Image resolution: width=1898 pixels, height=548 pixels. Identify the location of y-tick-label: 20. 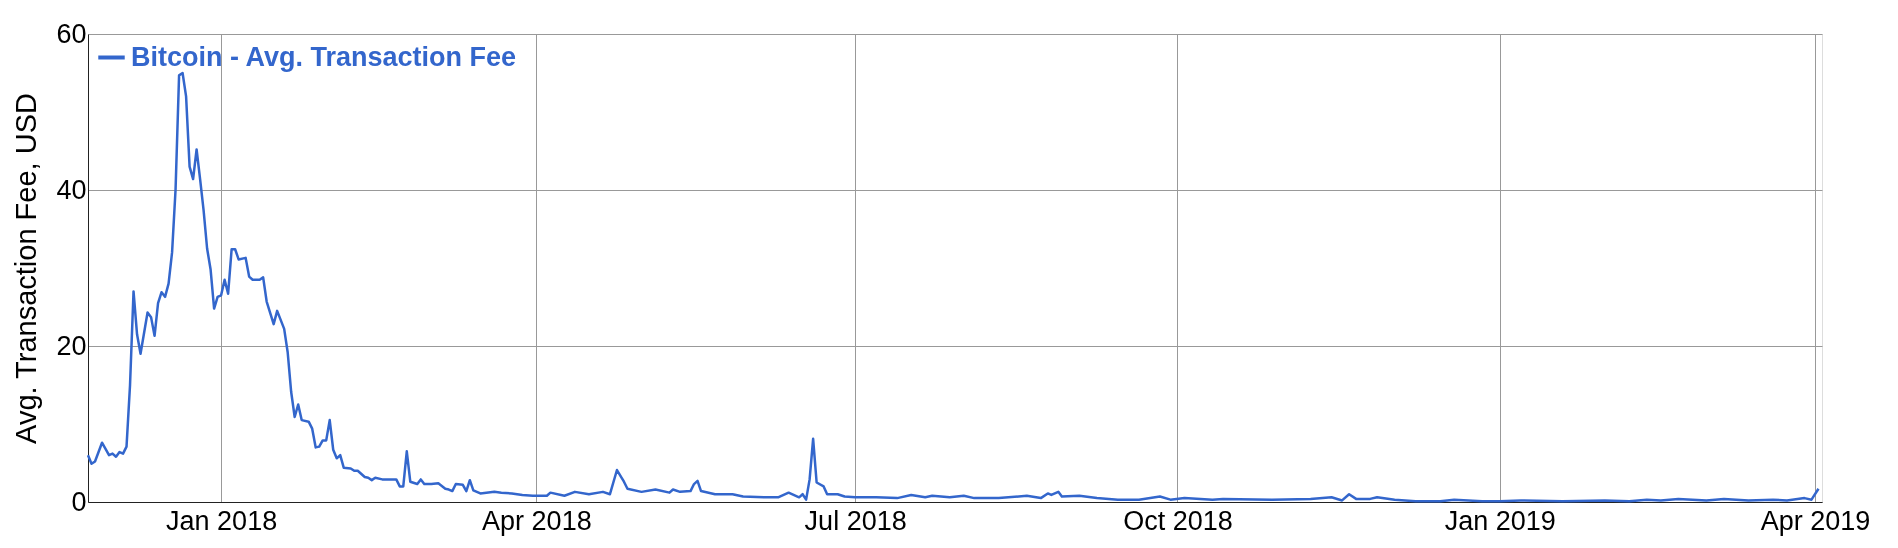
(71, 345).